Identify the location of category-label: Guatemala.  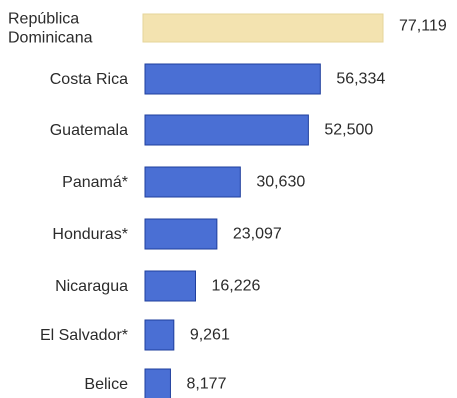
(89, 130).